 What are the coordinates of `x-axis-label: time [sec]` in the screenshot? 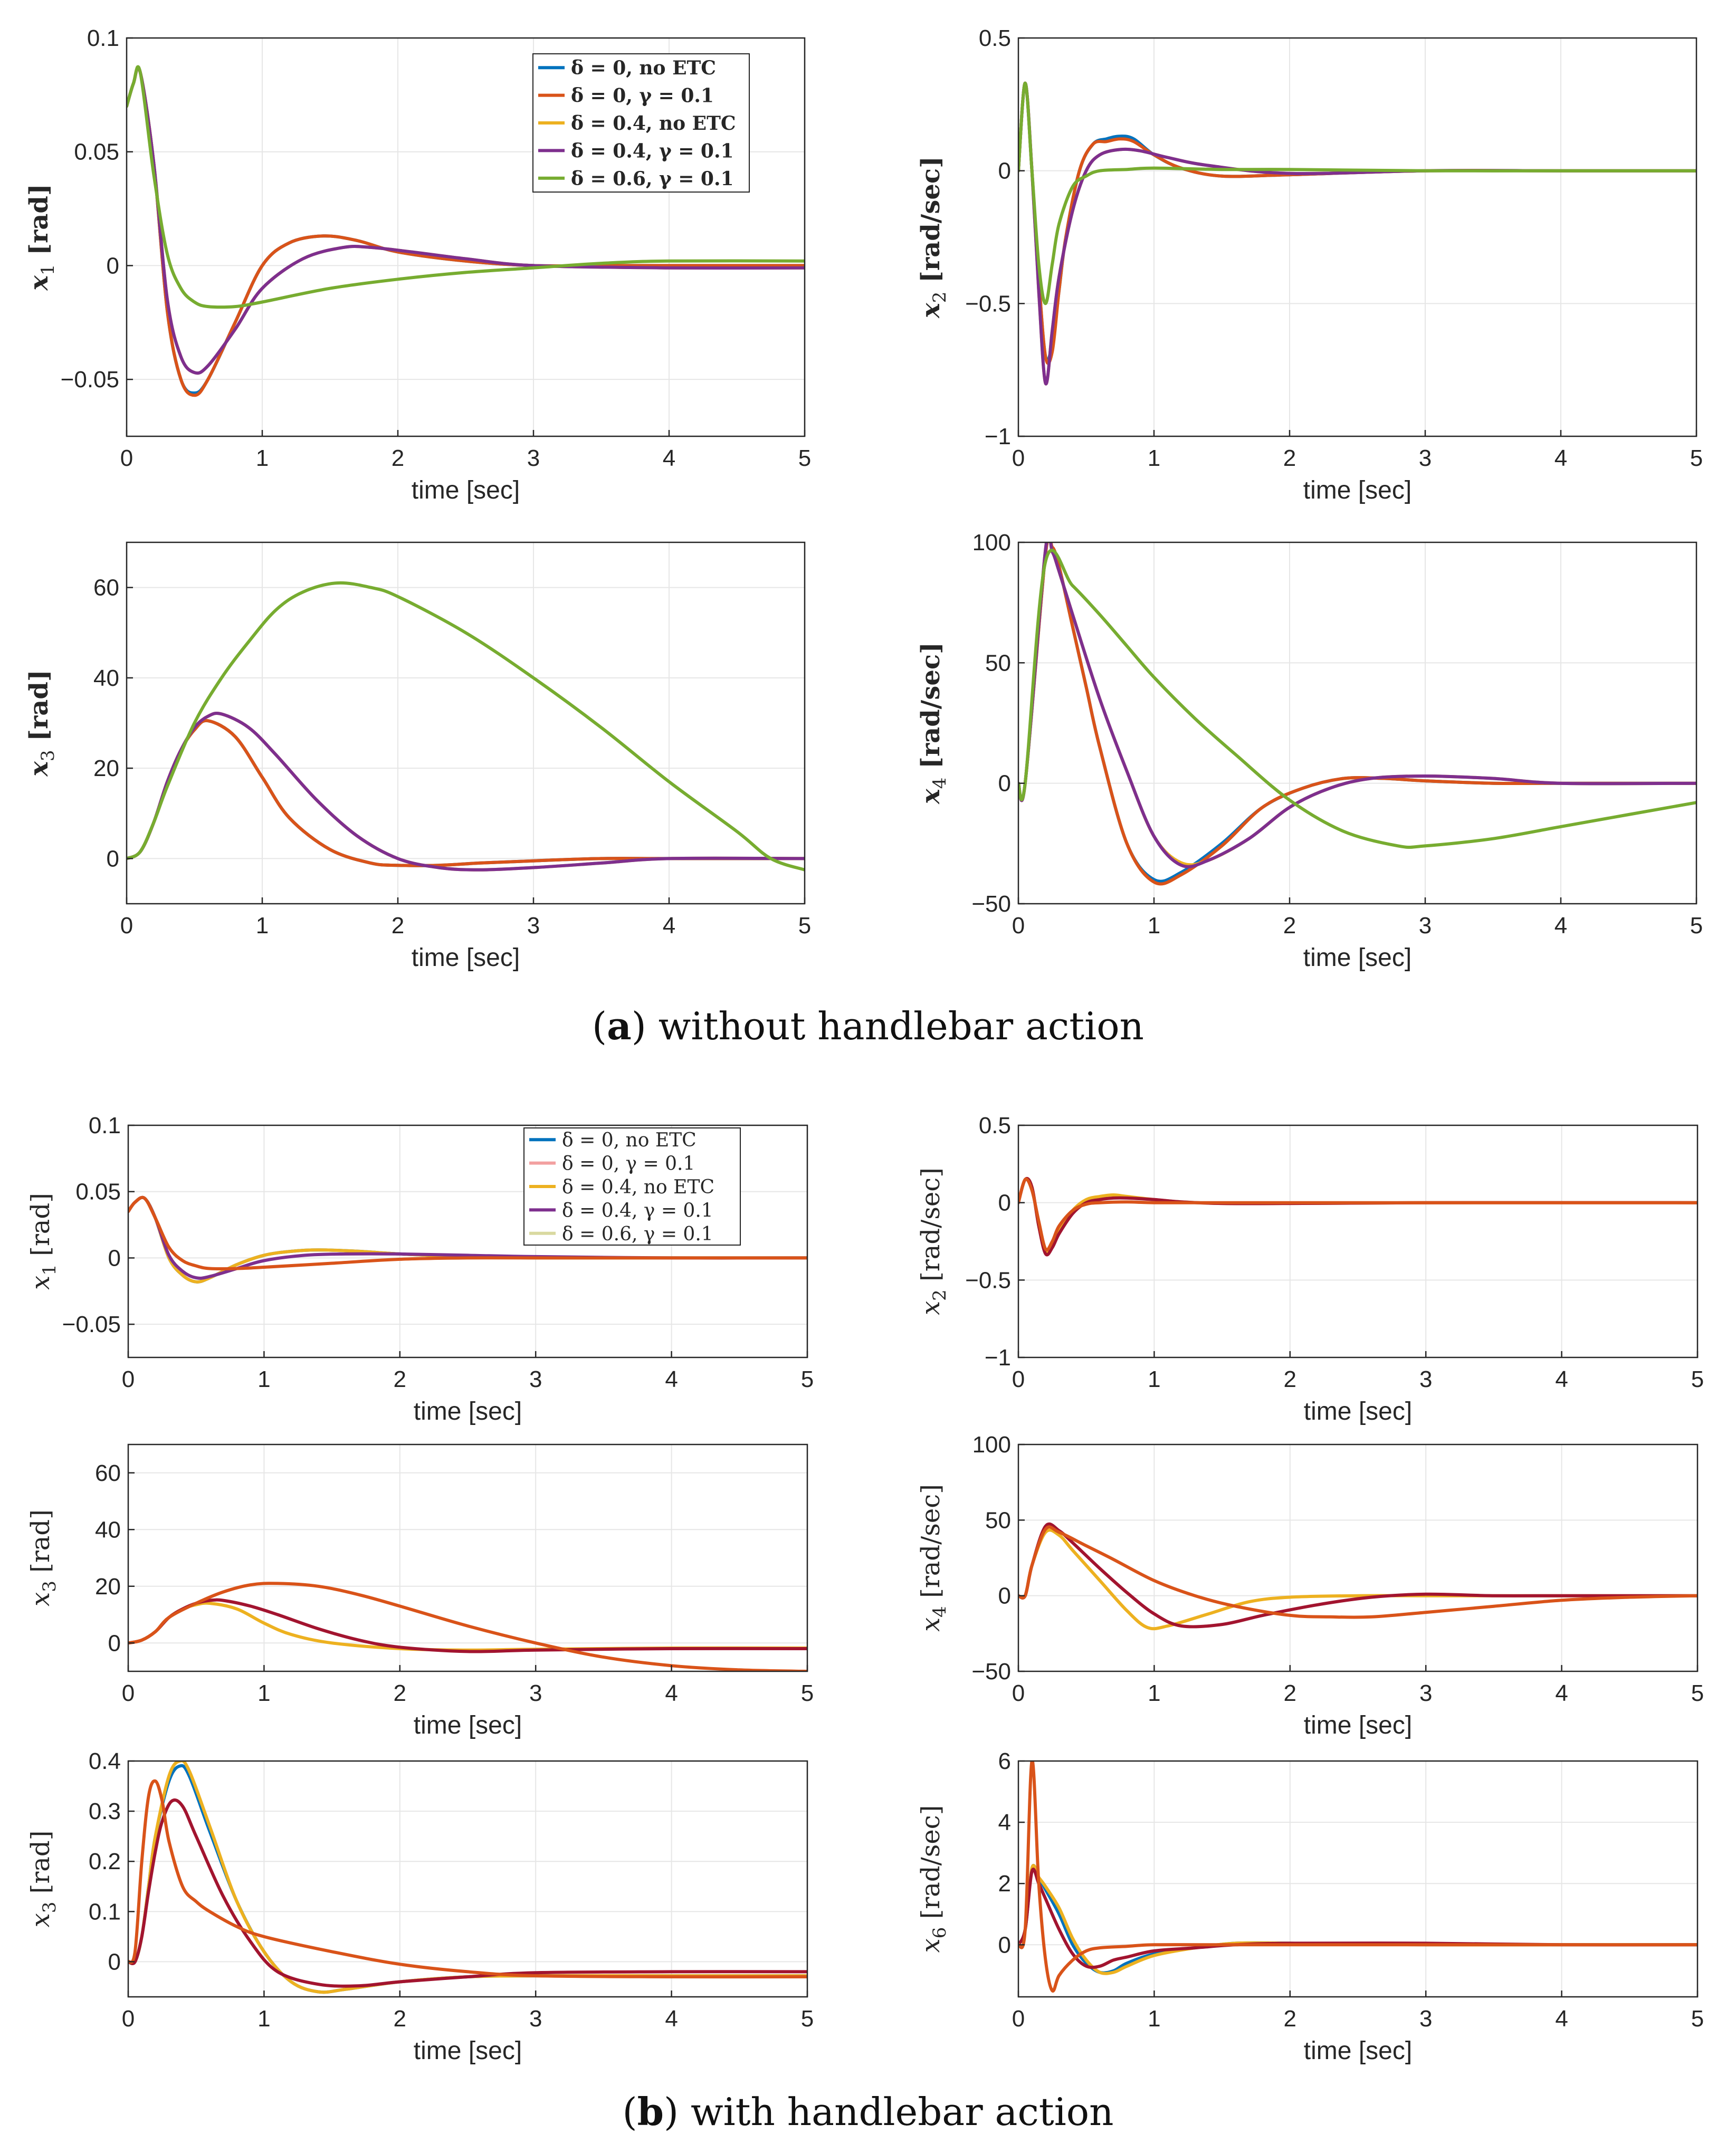 It's located at (466, 490).